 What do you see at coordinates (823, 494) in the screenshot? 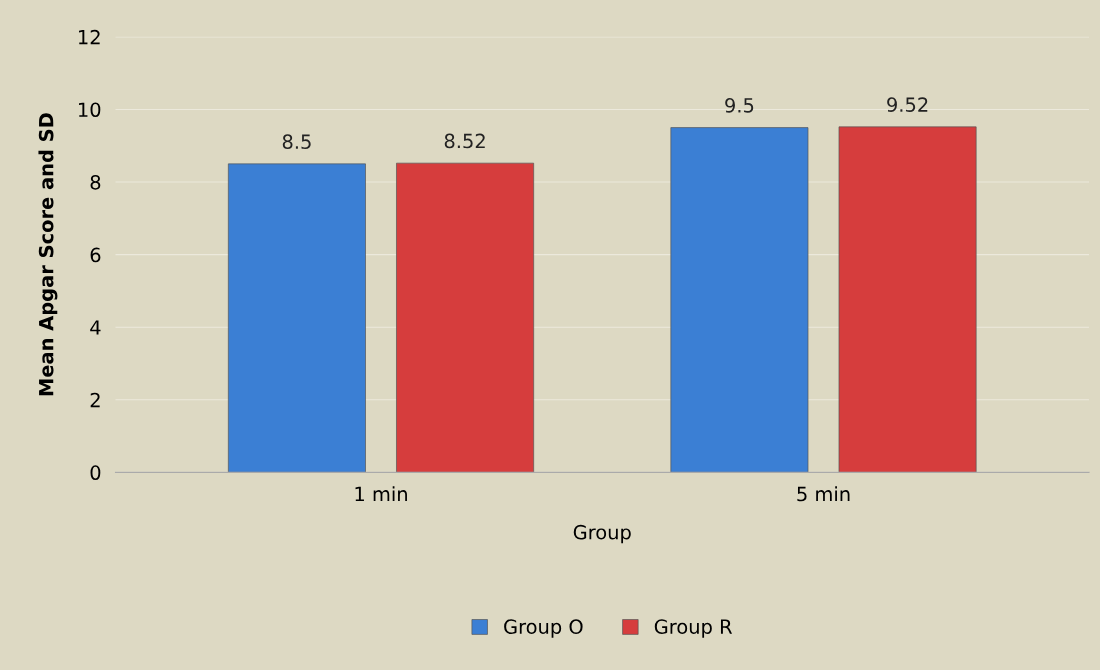
I see `x-tick-label: 5 min` at bounding box center [823, 494].